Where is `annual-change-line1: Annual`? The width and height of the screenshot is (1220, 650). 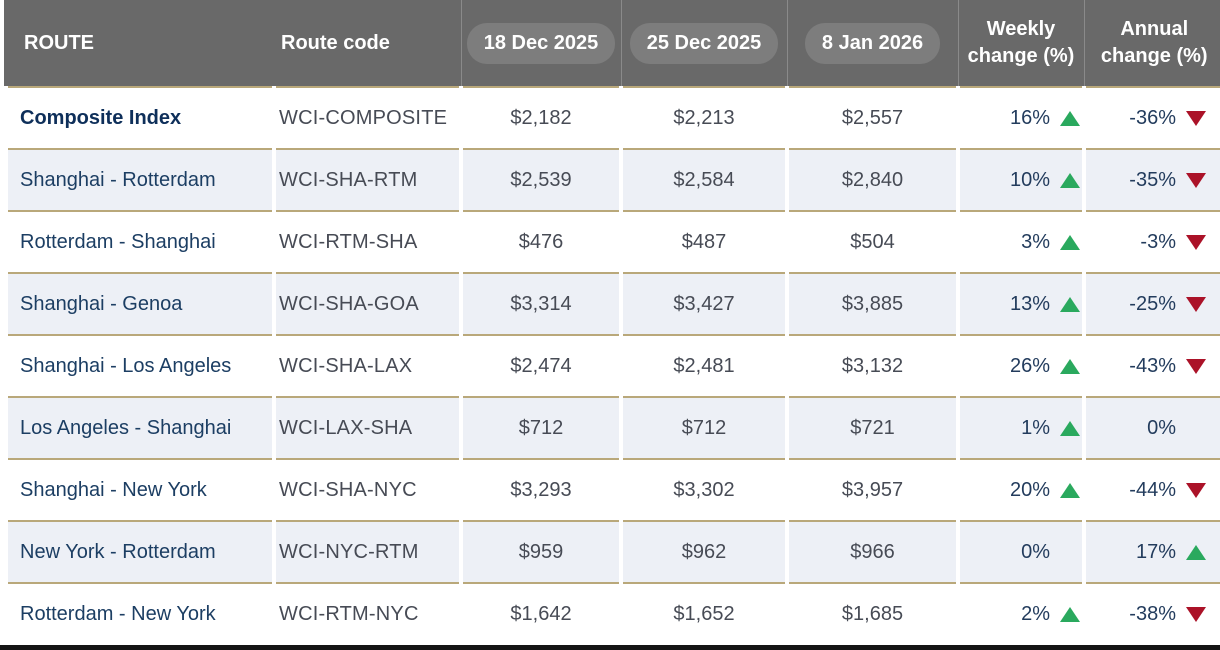 annual-change-line1: Annual is located at coordinates (1154, 29).